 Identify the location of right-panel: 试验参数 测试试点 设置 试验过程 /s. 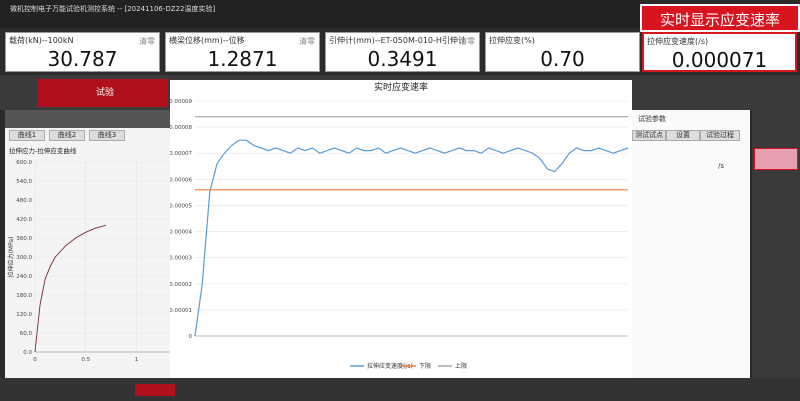
(691, 244).